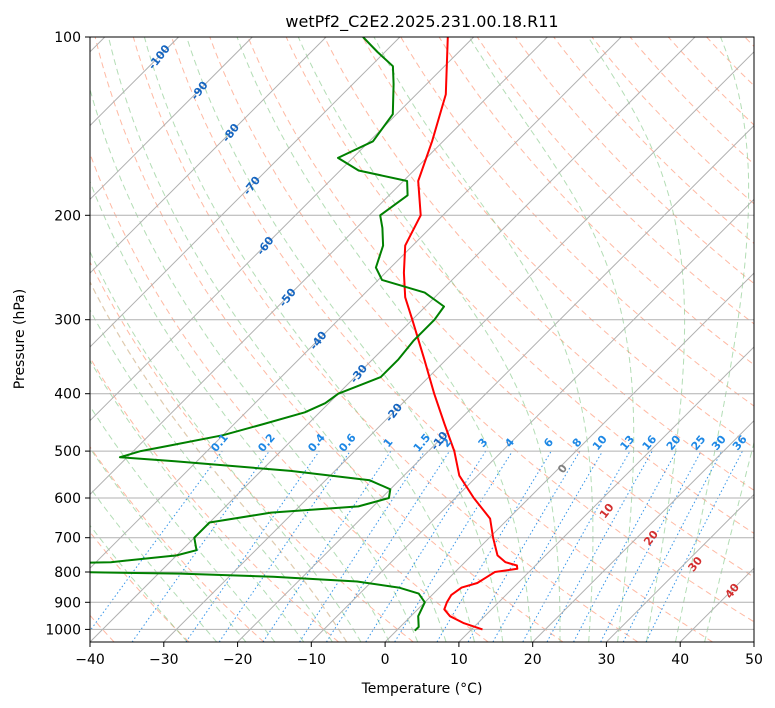 This screenshot has height=708, width=775. I want to click on y-tick-label: 1000, so click(63, 630).